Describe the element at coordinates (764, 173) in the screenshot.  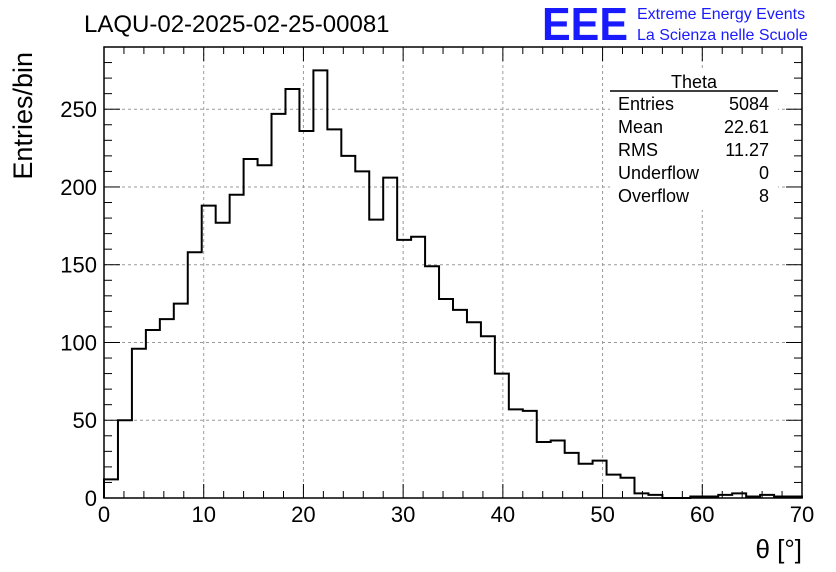
I see `stat-value: 0` at that location.